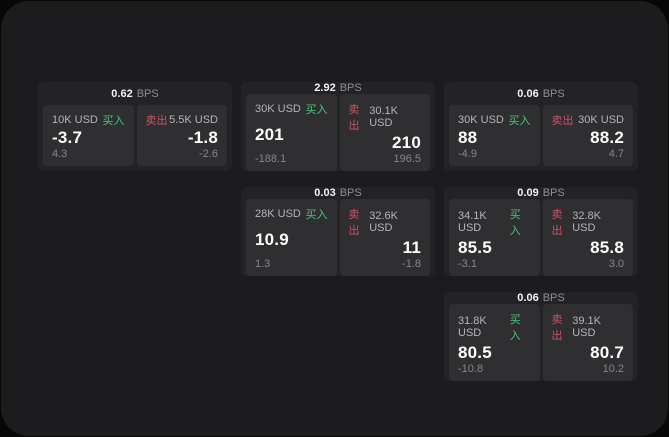  I want to click on sell-delta: 4.7, so click(616, 154).